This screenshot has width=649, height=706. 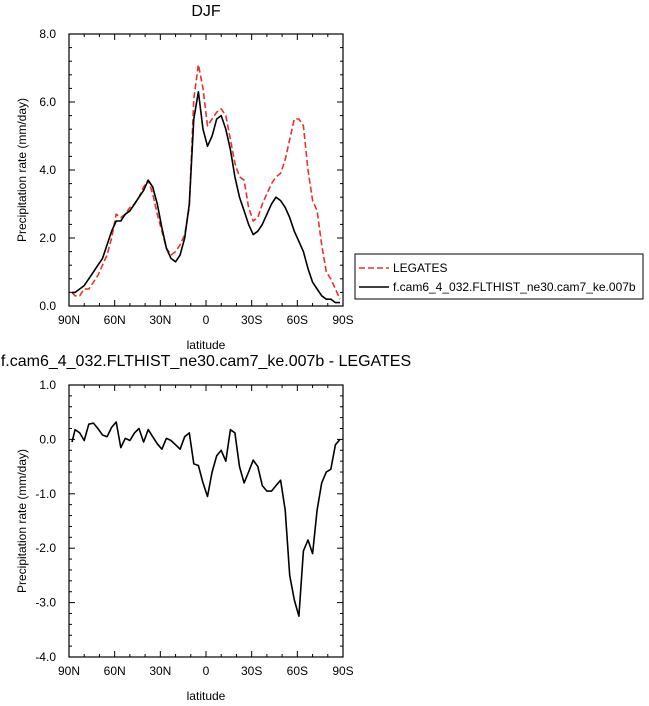 What do you see at coordinates (206, 11) in the screenshot?
I see `chart-title: DJF` at bounding box center [206, 11].